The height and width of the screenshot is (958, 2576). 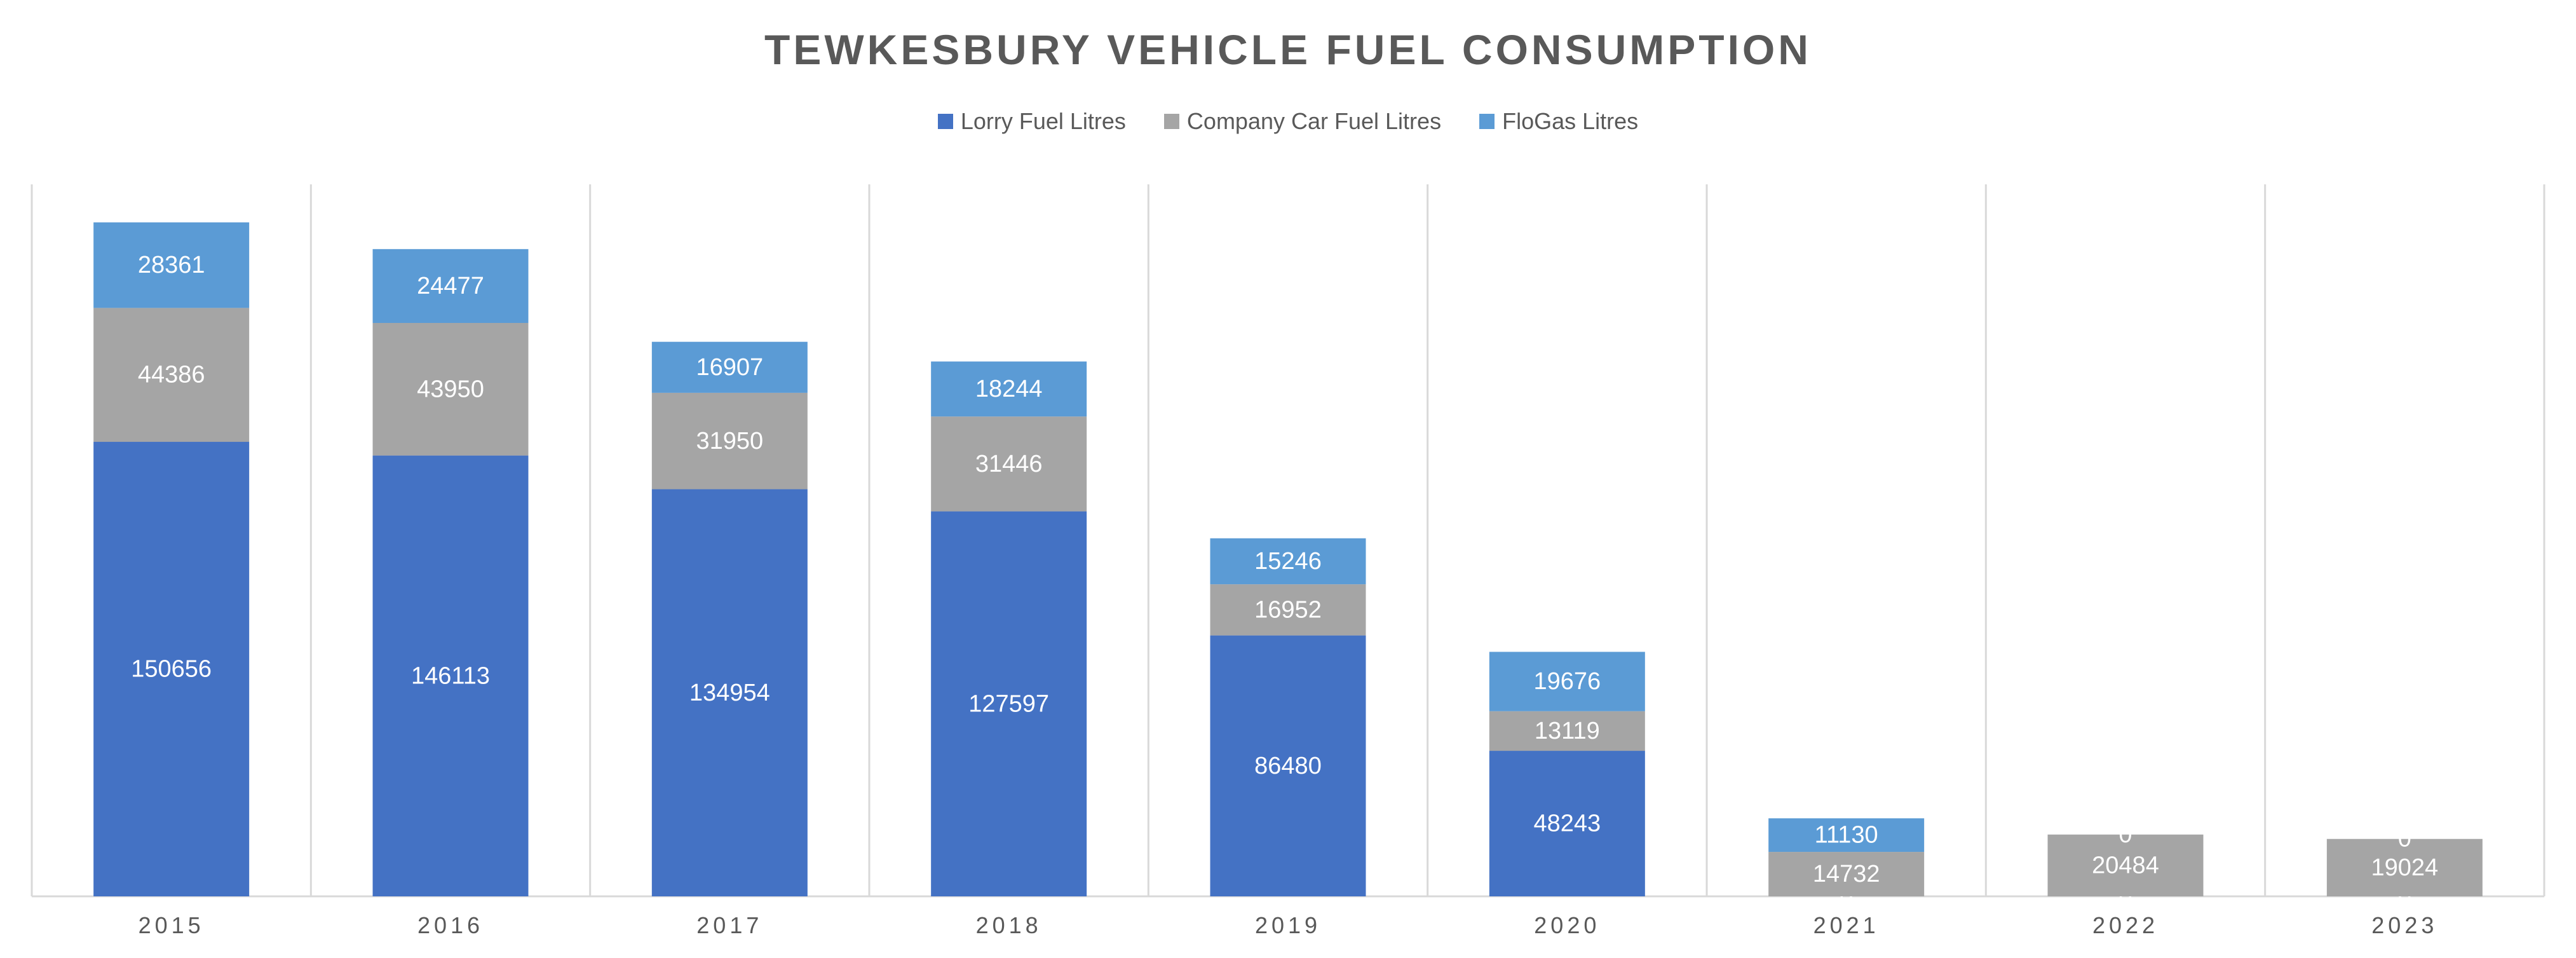 I want to click on data-label-flogas-litres-2018: 18244, so click(x=1009, y=389).